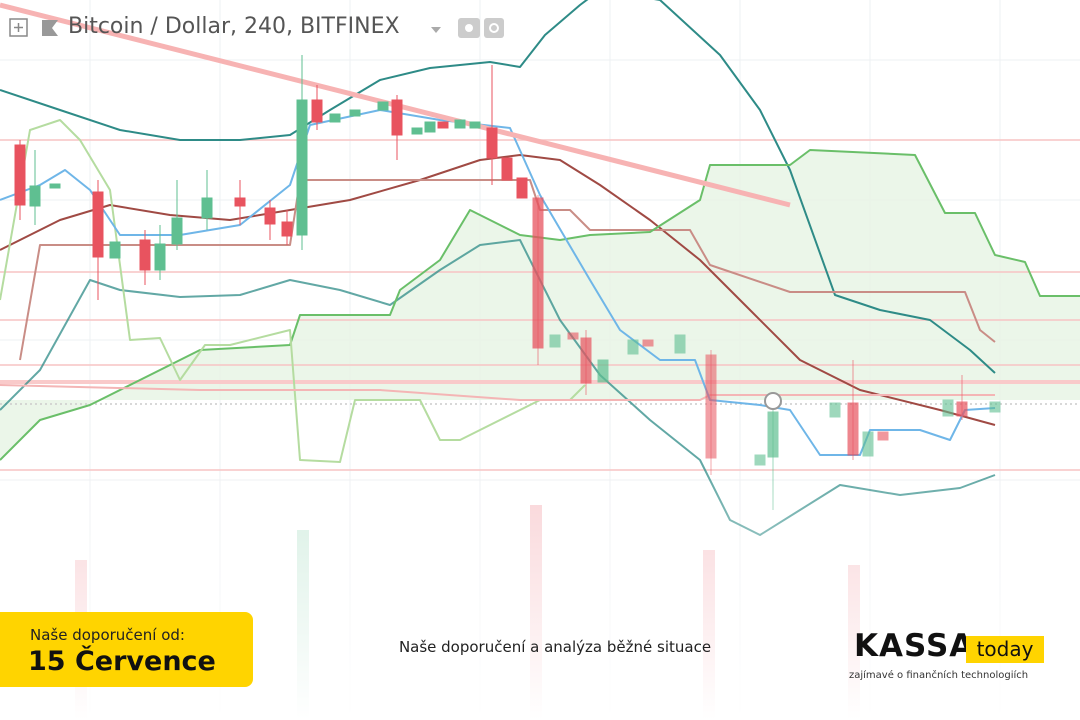  I want to click on badge: Naše doporučení od: 15 Července, so click(126, 649).